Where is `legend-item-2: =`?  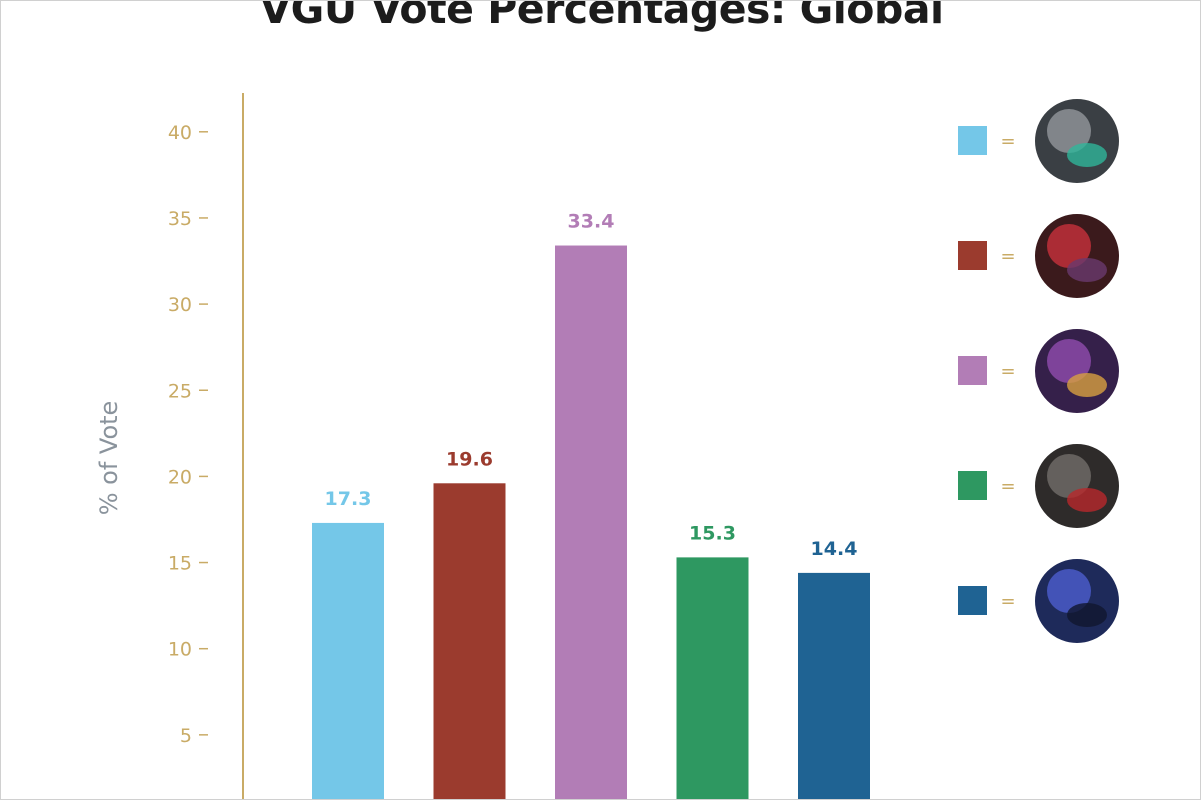
legend-item-2: = is located at coordinates (1039, 256).